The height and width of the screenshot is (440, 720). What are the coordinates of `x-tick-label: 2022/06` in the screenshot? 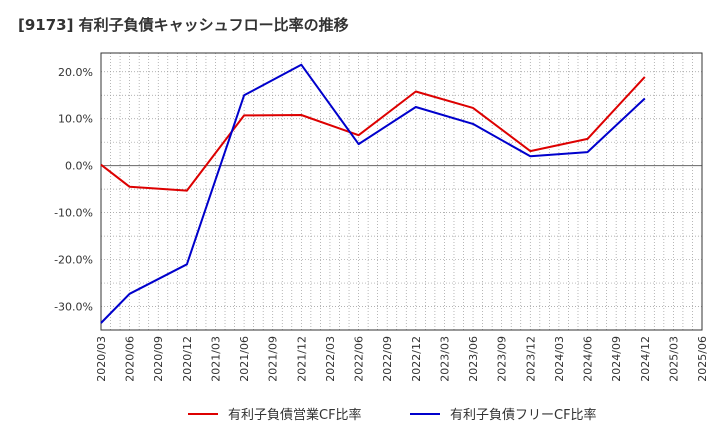 It's located at (359, 359).